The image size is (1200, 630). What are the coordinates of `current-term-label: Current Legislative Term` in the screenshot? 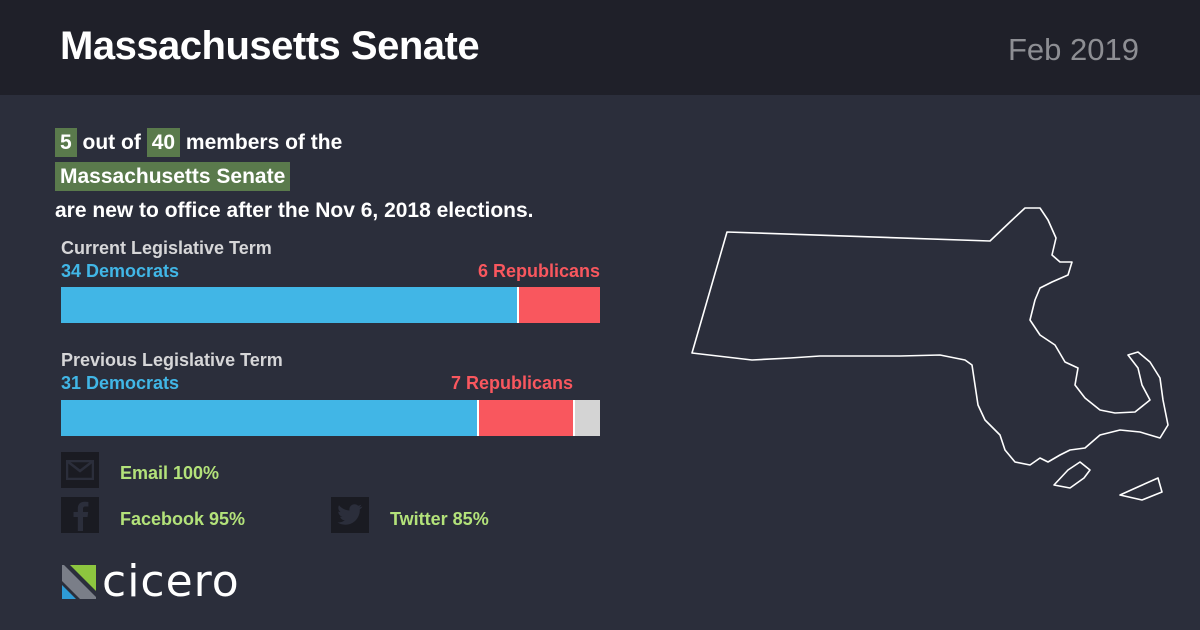 It's located at (166, 248).